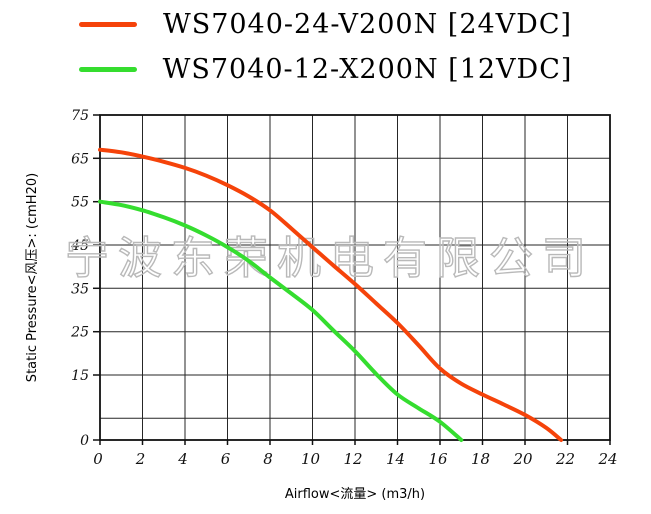  Describe the element at coordinates (32, 277) in the screenshot. I see `y-axis-title: Static Pressure<风压>: (cmH20)` at that location.